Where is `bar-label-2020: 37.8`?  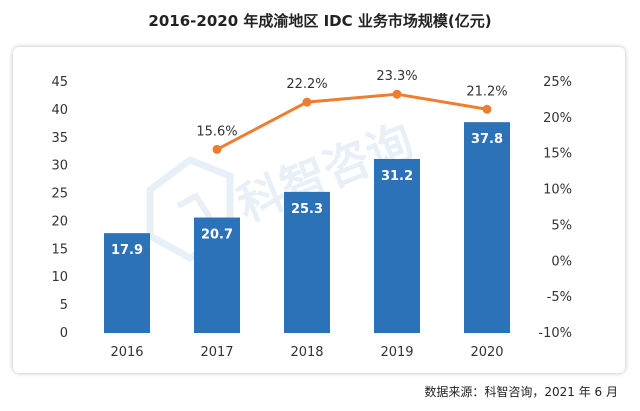 bar-label-2020: 37.8 is located at coordinates (487, 139).